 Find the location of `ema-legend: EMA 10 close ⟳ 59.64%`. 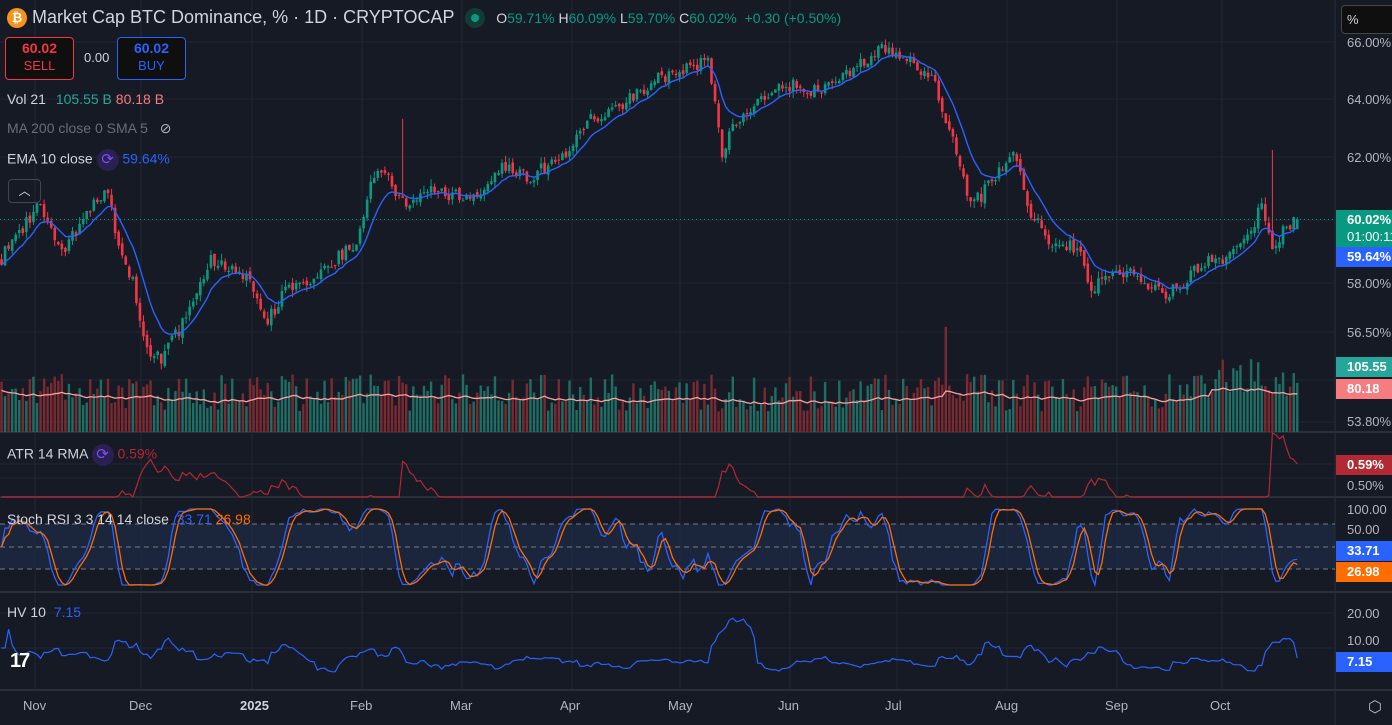

ema-legend: EMA 10 close ⟳ 59.64% is located at coordinates (88, 160).